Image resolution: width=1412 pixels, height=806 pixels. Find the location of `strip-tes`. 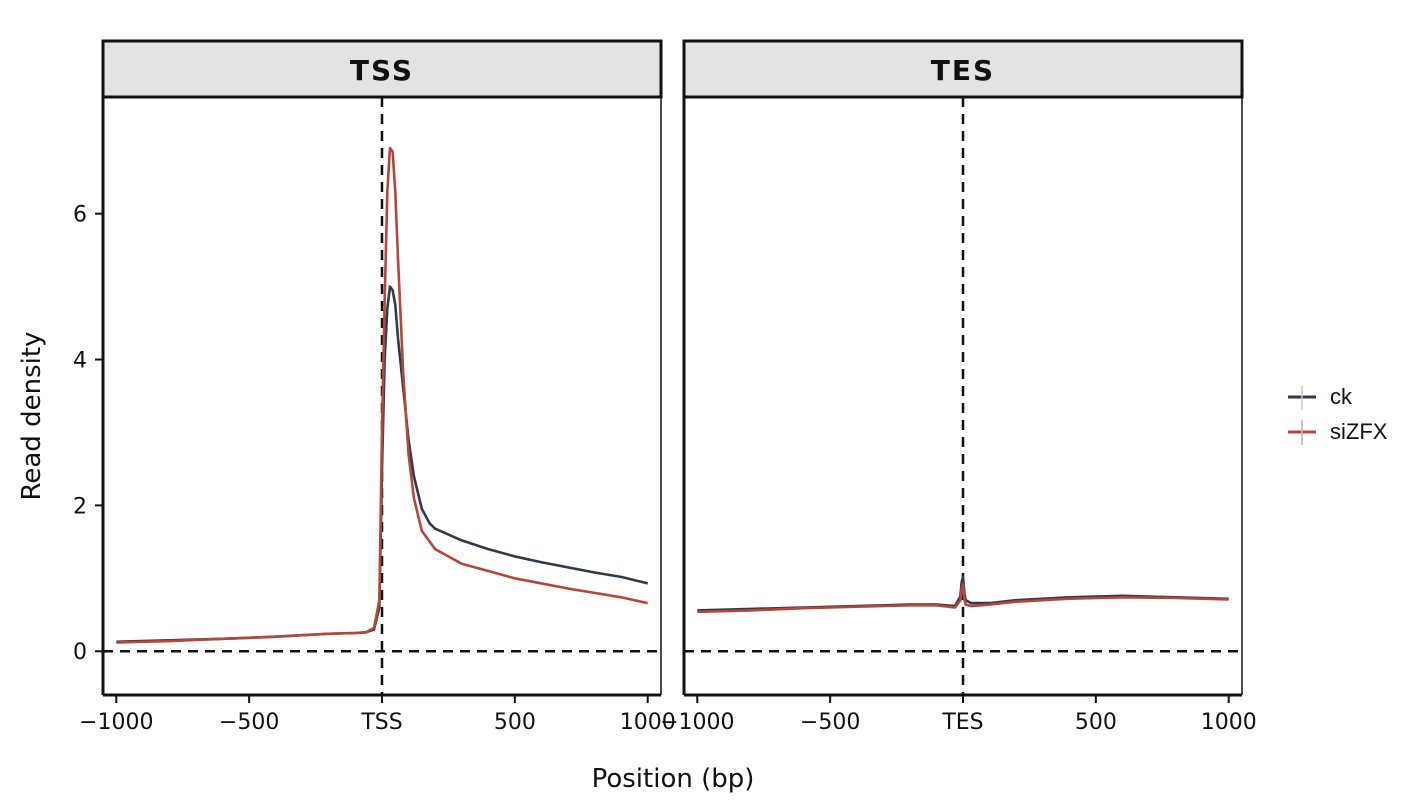

strip-tes is located at coordinates (963, 69).